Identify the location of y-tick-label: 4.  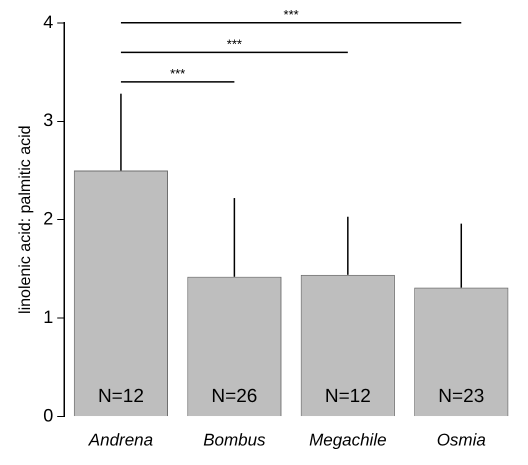
(48, 22).